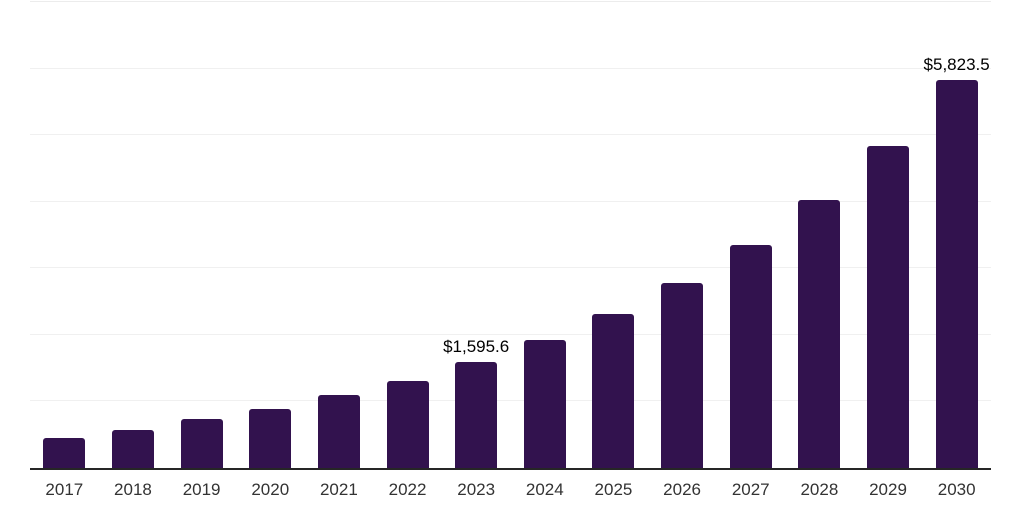  Describe the element at coordinates (133, 489) in the screenshot. I see `x-axis-label: 2018` at that location.